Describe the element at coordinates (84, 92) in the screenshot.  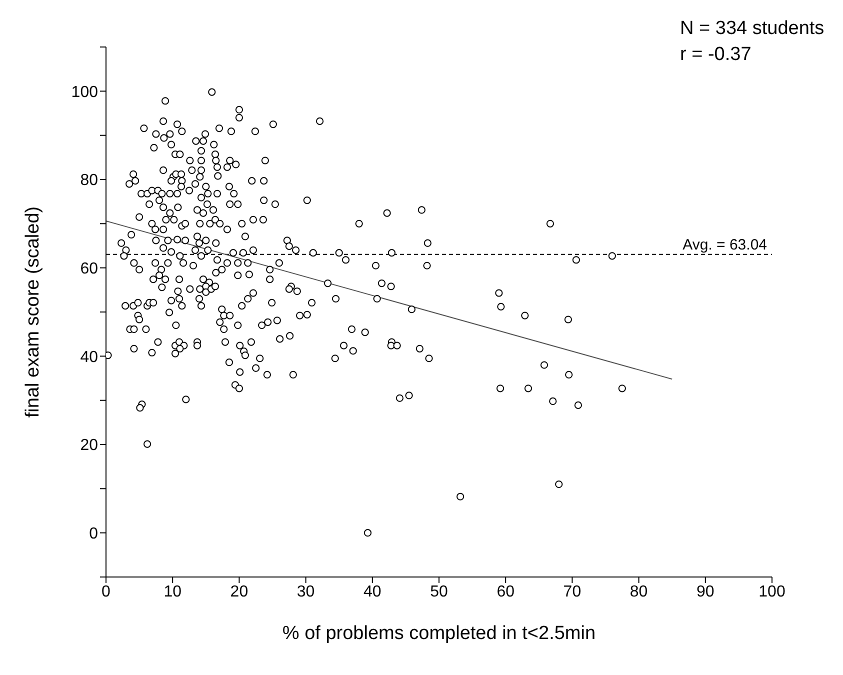
I see `y-tick-label: 100` at that location.